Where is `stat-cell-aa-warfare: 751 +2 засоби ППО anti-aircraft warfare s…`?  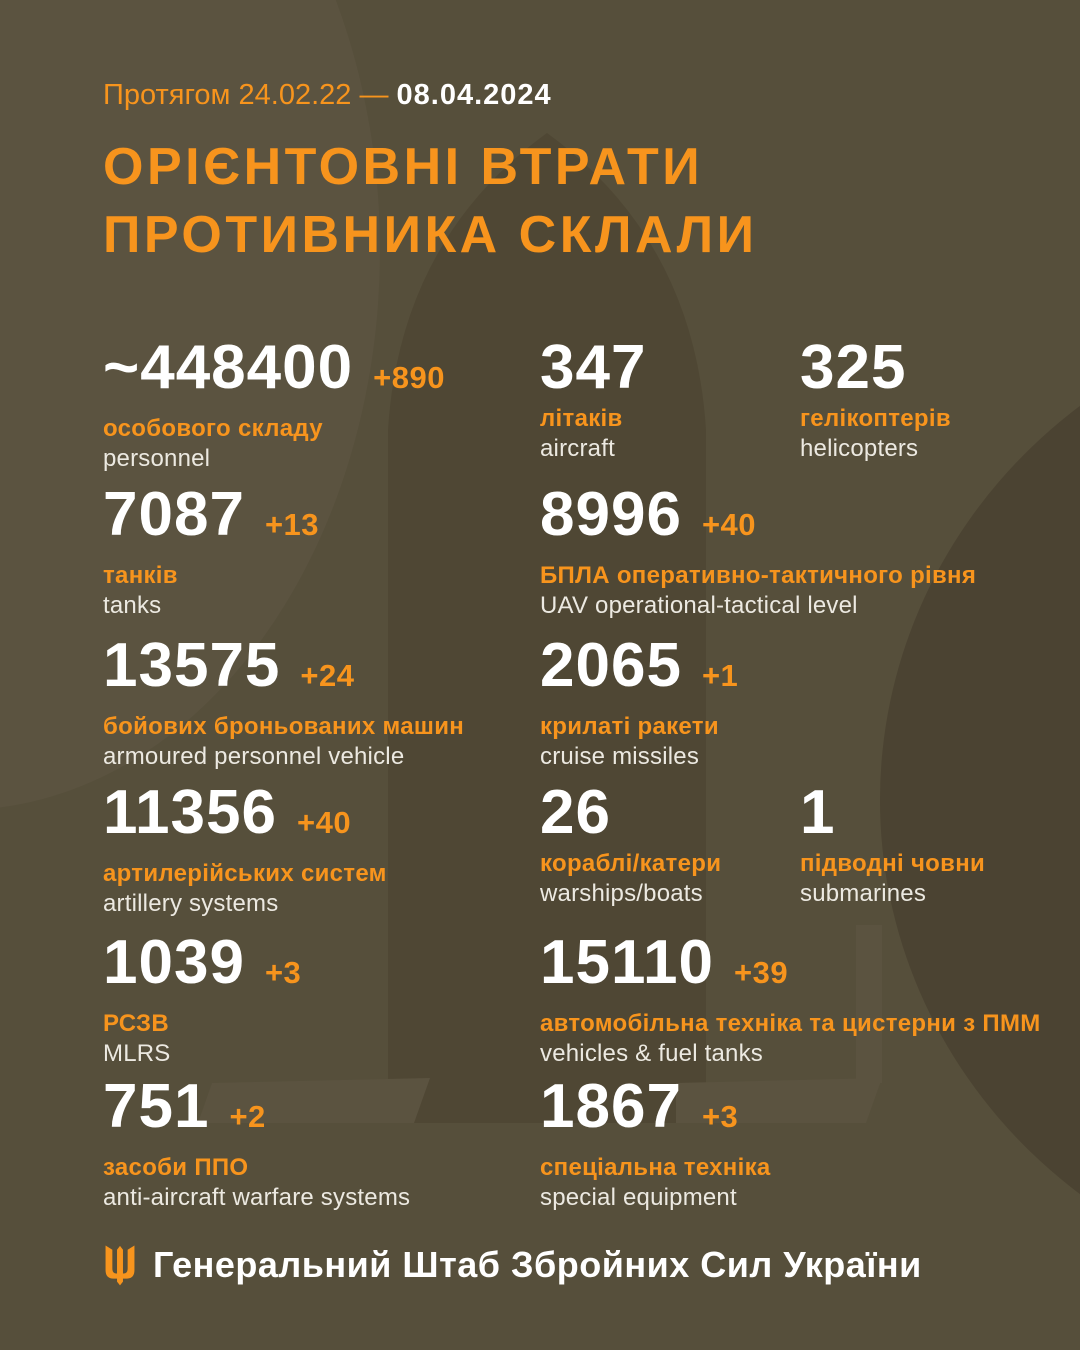
stat-cell-aa-warfare: 751 +2 засоби ППО anti-aircraft warfare s… is located at coordinates (257, 1144).